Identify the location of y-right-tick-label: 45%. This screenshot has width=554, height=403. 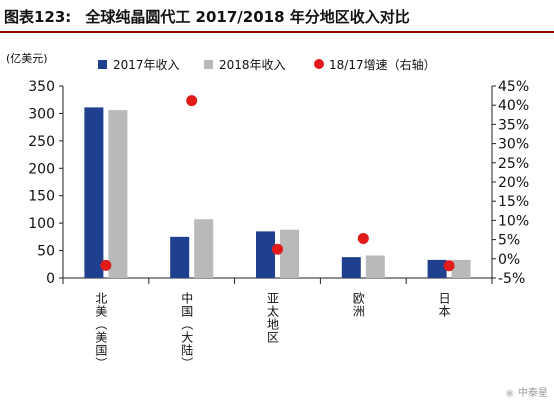
(513, 87).